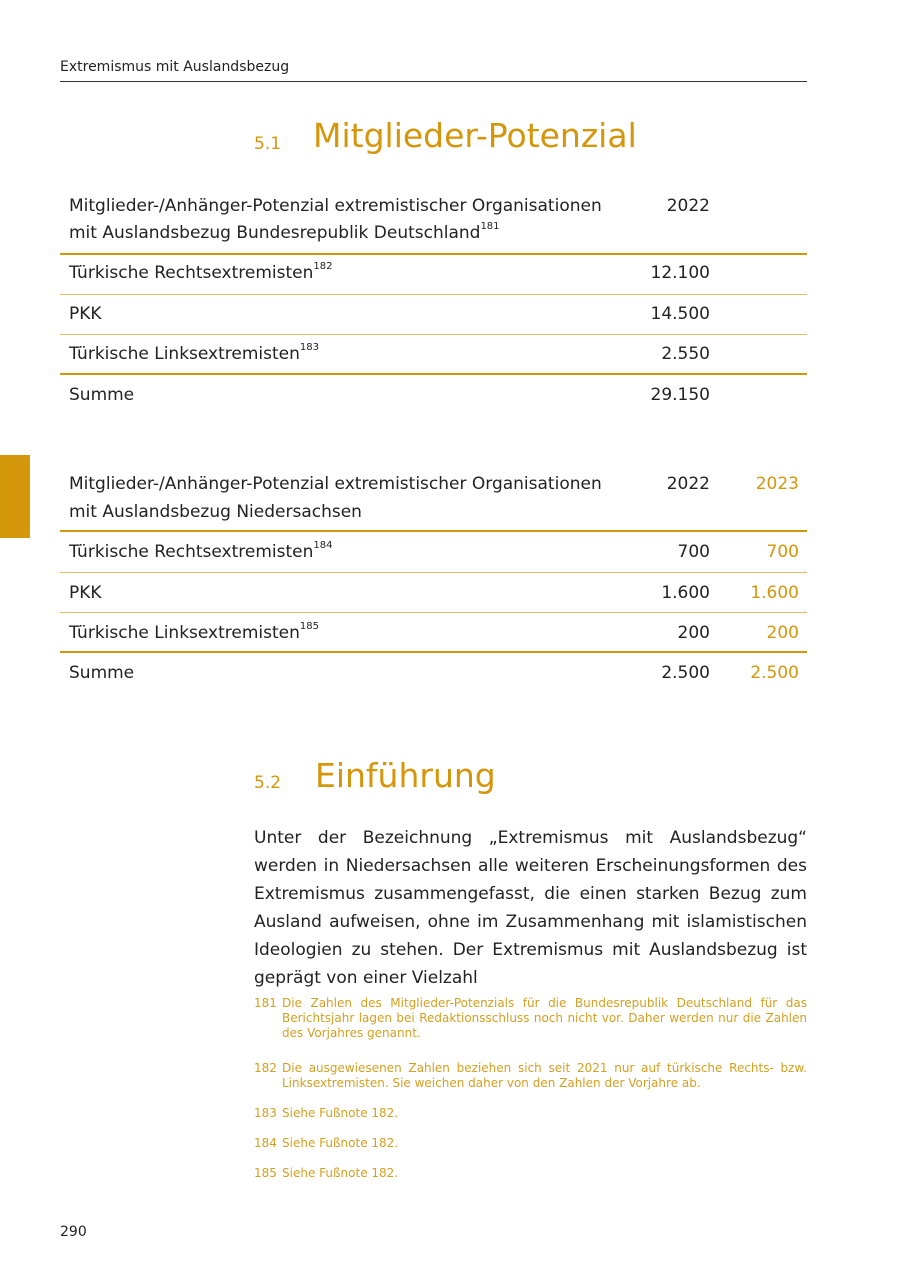 This screenshot has height=1276, width=900. I want to click on chapter-tab-marker, so click(15, 496).